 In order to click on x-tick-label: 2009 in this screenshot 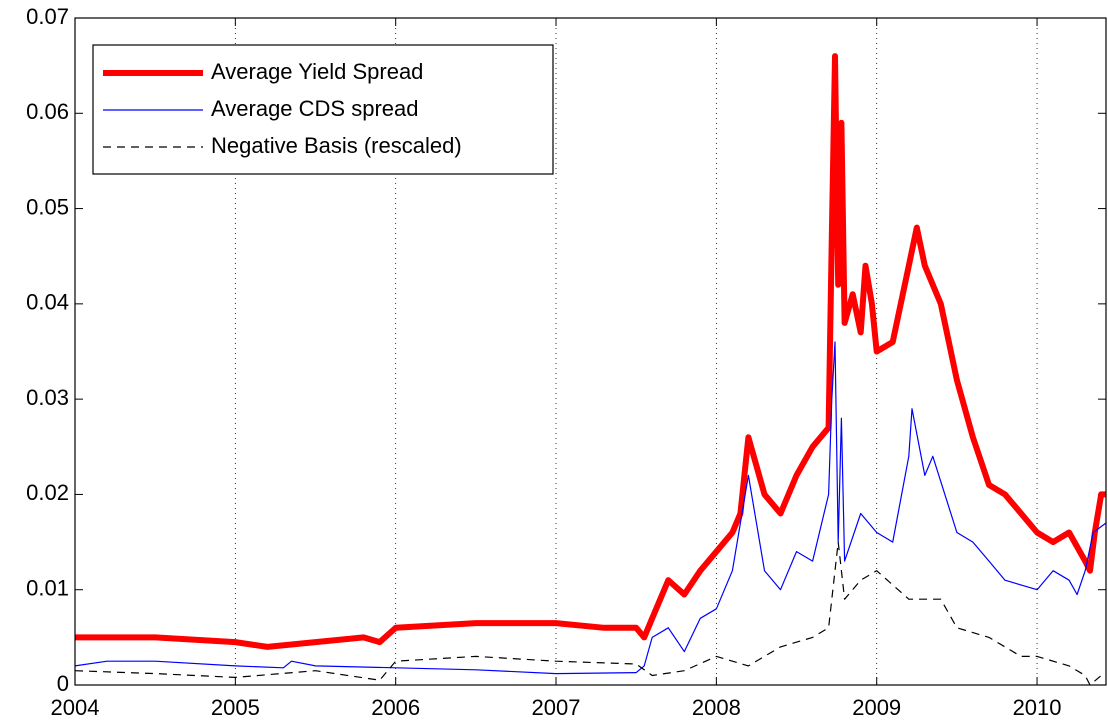, I will do `click(876, 707)`.